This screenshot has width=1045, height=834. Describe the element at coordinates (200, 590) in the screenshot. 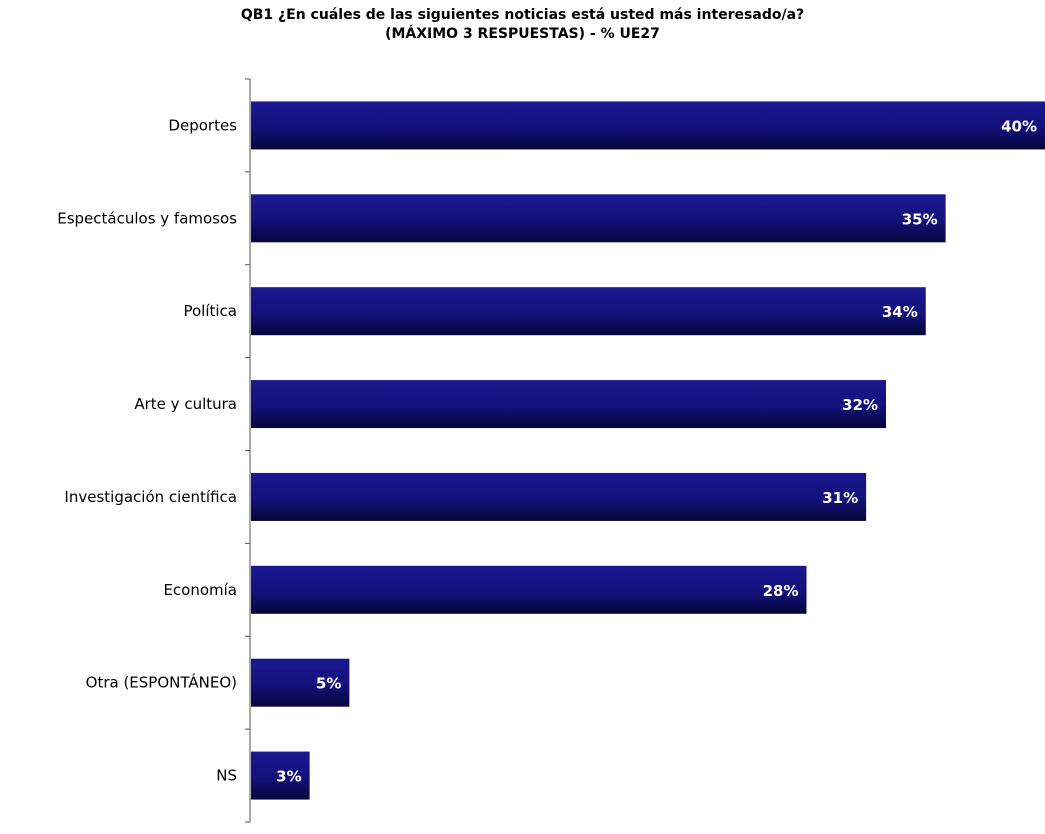

I see `category-label: Economía` at that location.